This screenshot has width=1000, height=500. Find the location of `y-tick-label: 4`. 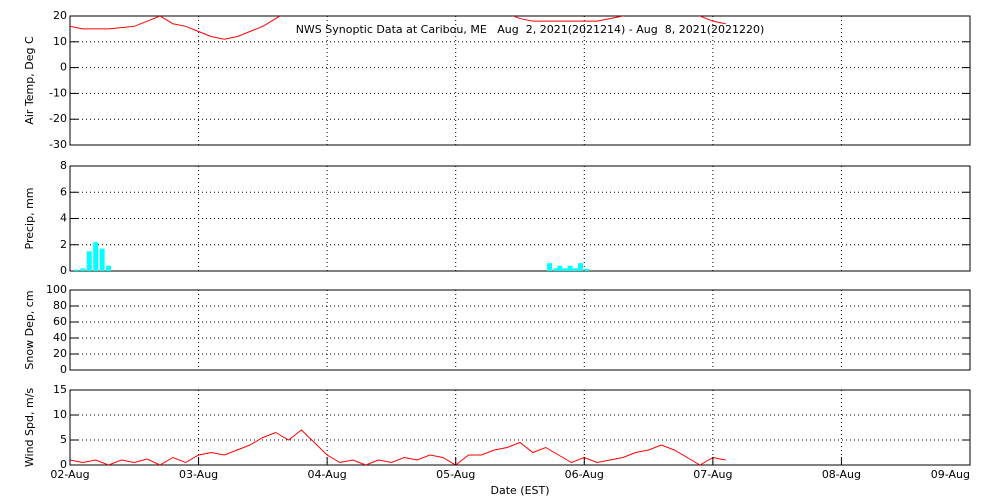

y-tick-label: 4 is located at coordinates (63, 218).